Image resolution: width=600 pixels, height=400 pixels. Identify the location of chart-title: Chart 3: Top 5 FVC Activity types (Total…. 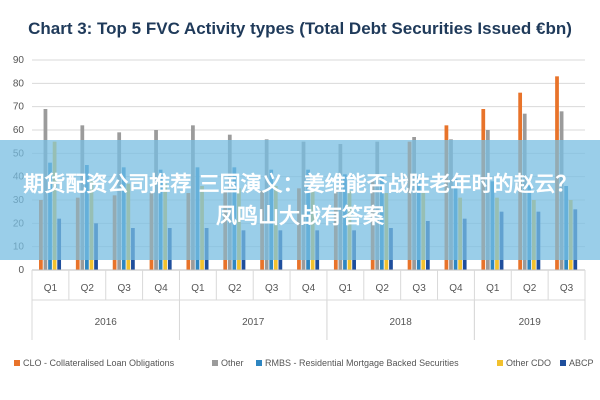
(300, 28).